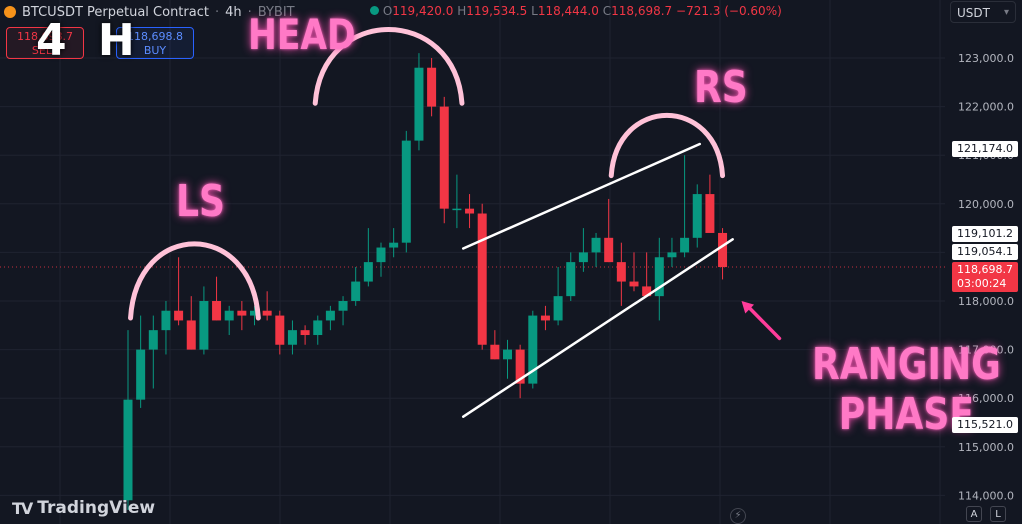 The image size is (1022, 524). What do you see at coordinates (986, 495) in the screenshot?
I see `y-tick-label: 114,000.0` at bounding box center [986, 495].